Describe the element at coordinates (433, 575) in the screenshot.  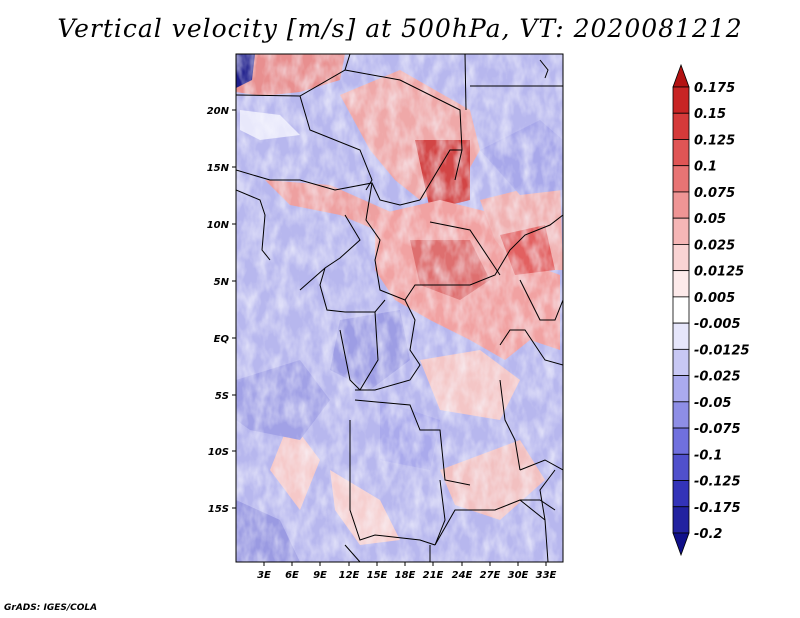
I see `lon-label: 21E` at that location.